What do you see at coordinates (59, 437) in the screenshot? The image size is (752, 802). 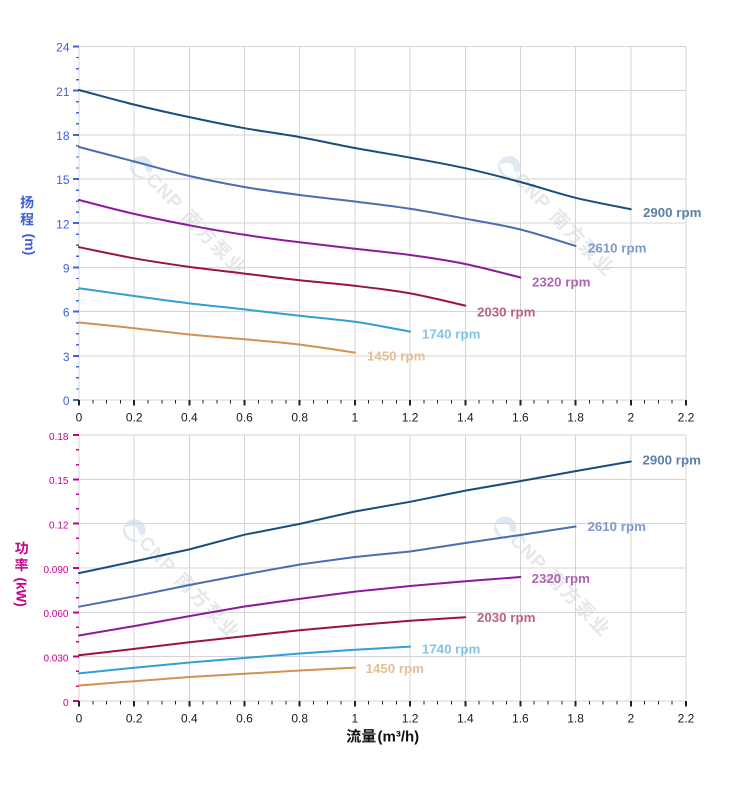 I see `svg-text: 0.18` at bounding box center [59, 437].